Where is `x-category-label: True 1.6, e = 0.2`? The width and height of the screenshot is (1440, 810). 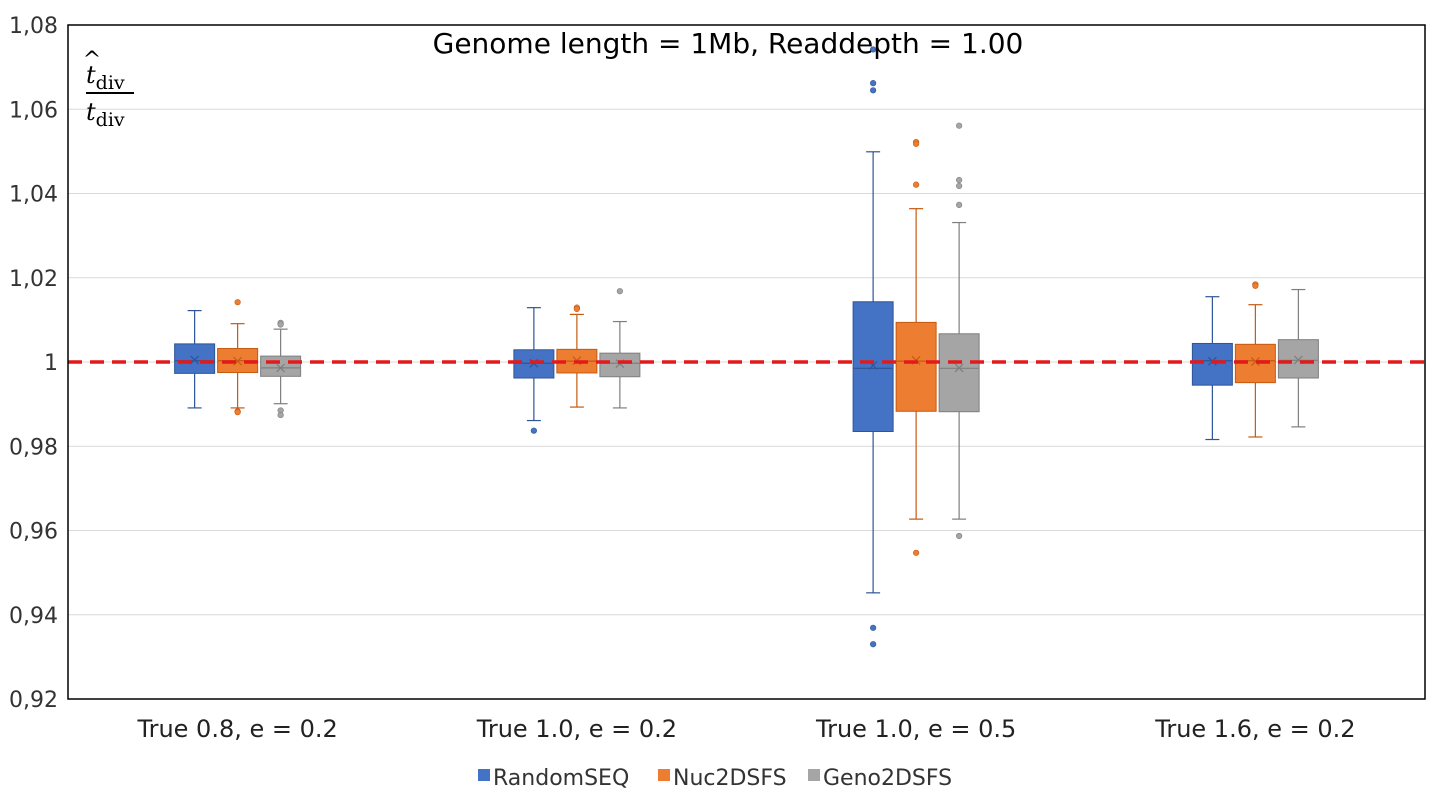 x-category-label: True 1.6, e = 0.2 is located at coordinates (1254, 729).